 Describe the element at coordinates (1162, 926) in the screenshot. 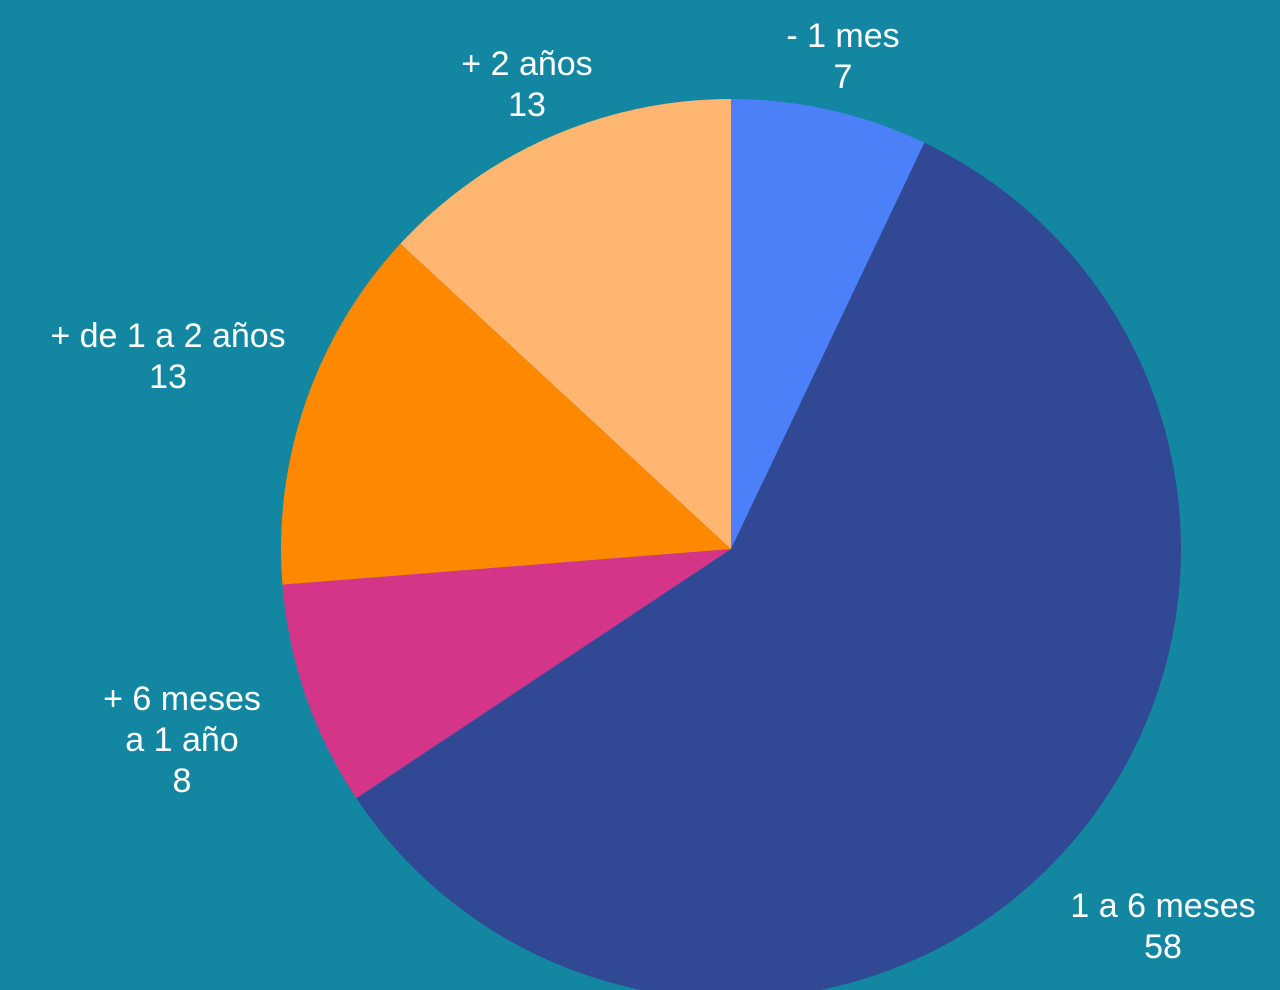

I see `slice-label-1: 1 a 6 meses 58` at that location.